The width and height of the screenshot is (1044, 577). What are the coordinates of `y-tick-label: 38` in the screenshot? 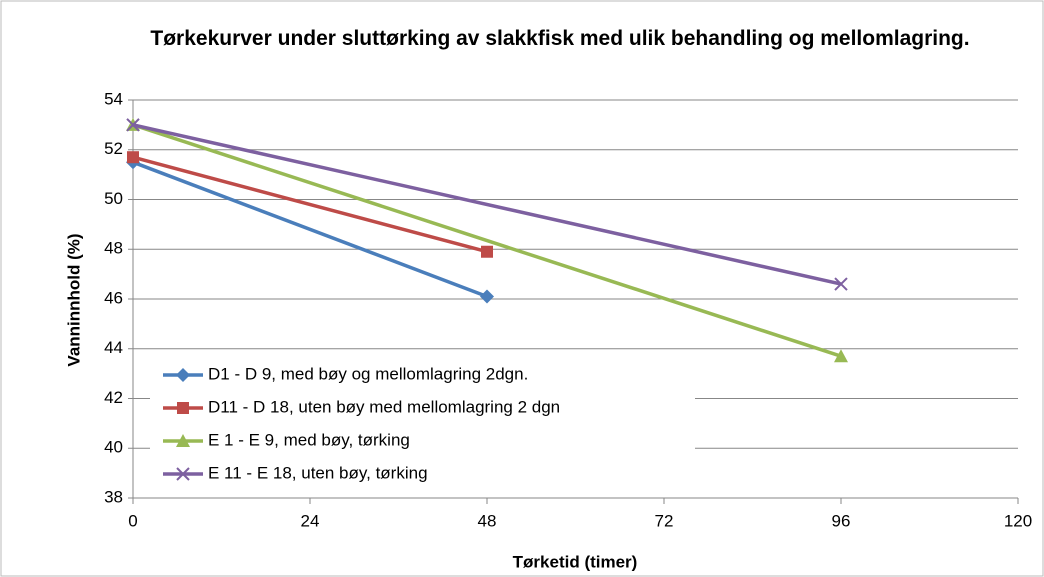 It's located at (113, 496).